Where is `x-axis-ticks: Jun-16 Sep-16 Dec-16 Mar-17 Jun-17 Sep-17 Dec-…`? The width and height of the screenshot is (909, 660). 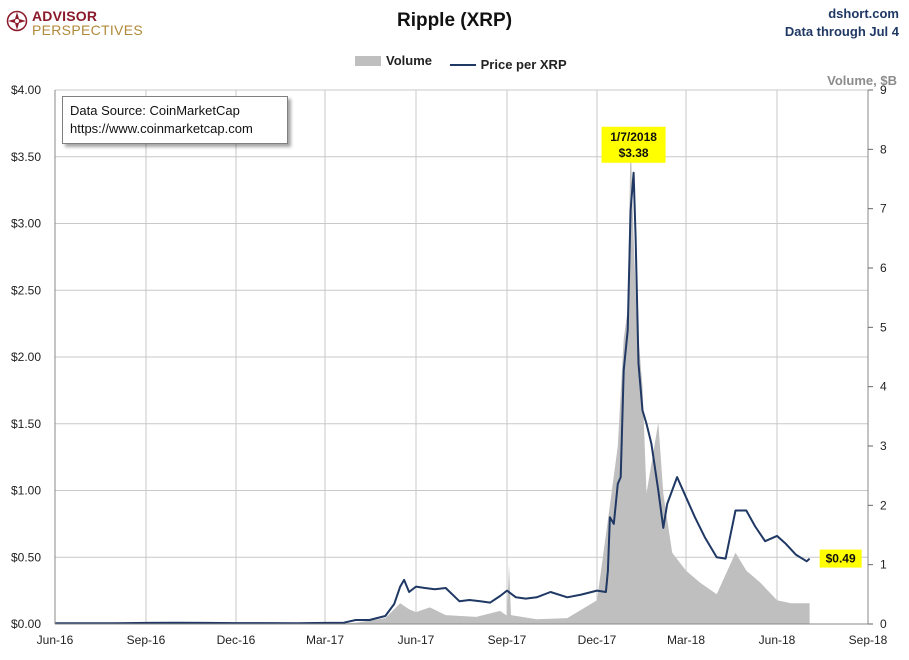 x-axis-ticks: Jun-16 Sep-16 Dec-16 Mar-17 Jun-17 Sep-17 Dec-… is located at coordinates (462, 640).